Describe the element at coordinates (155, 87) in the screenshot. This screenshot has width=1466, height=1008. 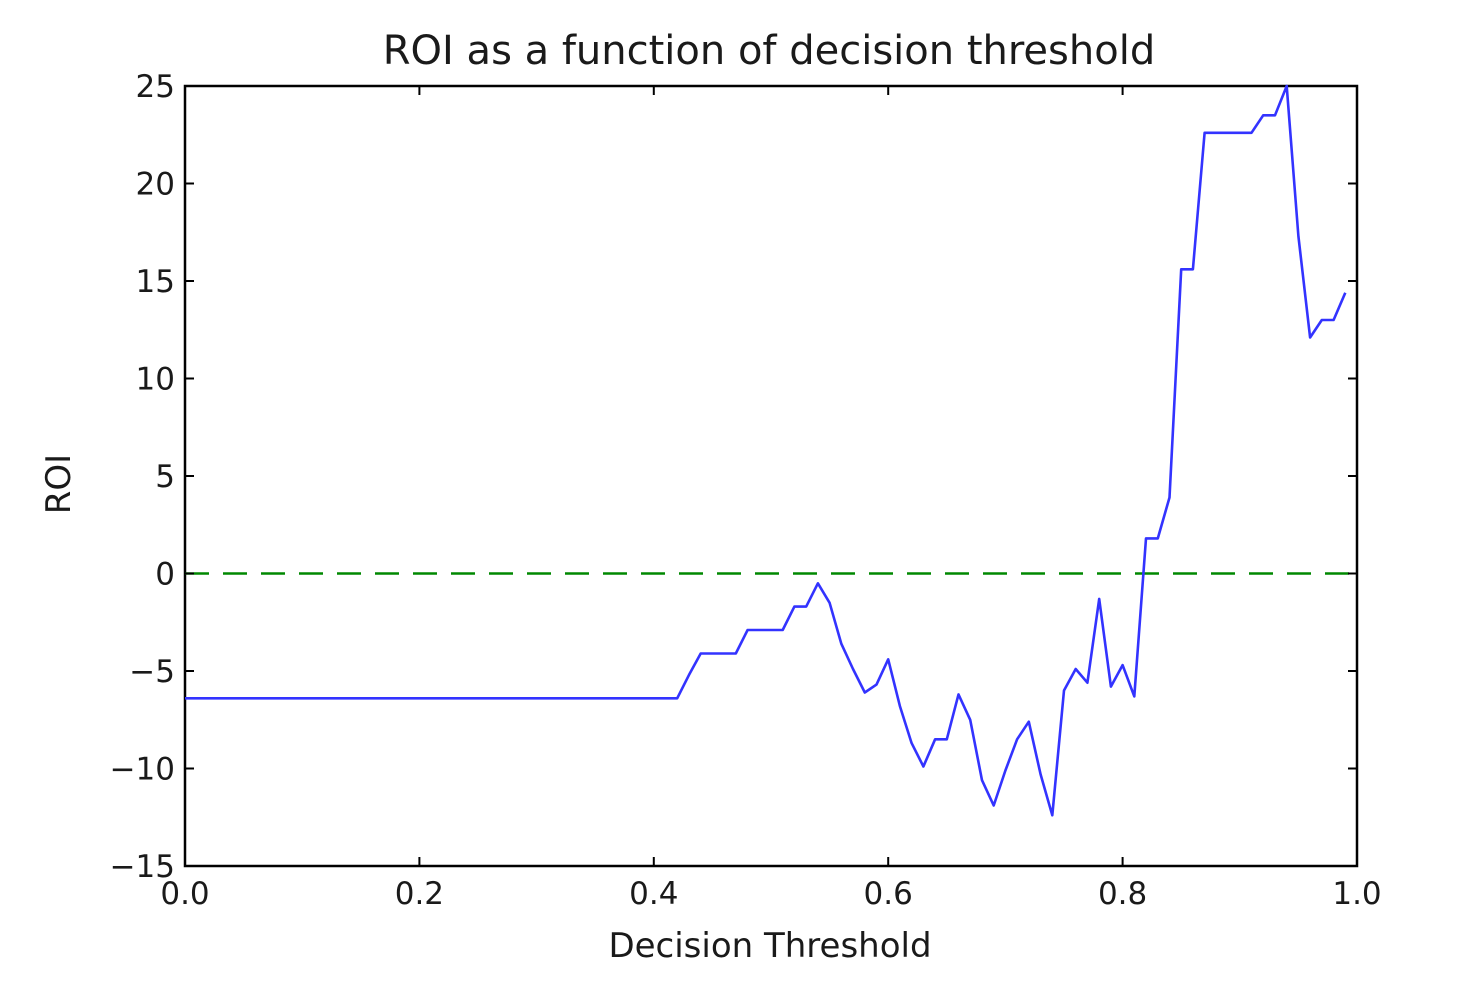
I see `y-tick-label: 25` at that location.